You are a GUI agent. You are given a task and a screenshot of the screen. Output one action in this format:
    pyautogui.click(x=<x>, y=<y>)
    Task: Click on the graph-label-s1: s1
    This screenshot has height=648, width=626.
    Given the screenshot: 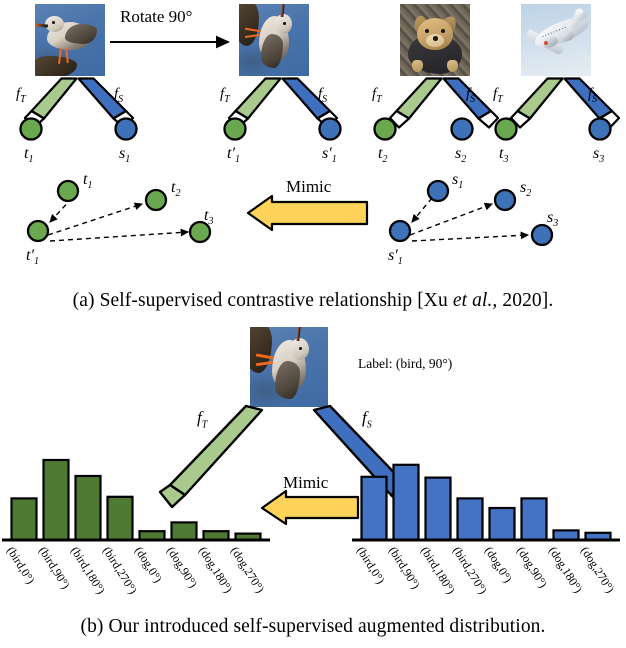 What is the action you would take?
    pyautogui.click(x=457, y=181)
    